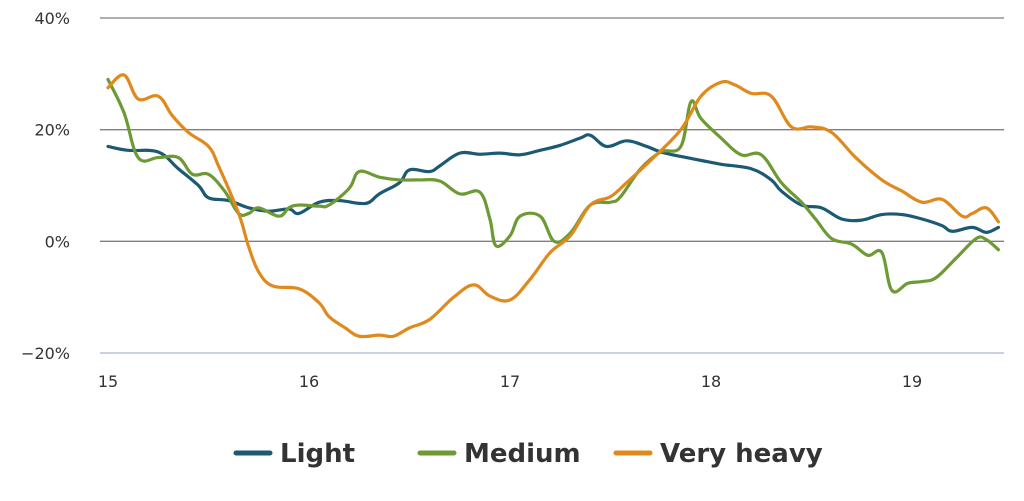 This screenshot has height=501, width=1024. I want to click on x-axis-tick-labels: 15 16 17 18 19, so click(510, 381).